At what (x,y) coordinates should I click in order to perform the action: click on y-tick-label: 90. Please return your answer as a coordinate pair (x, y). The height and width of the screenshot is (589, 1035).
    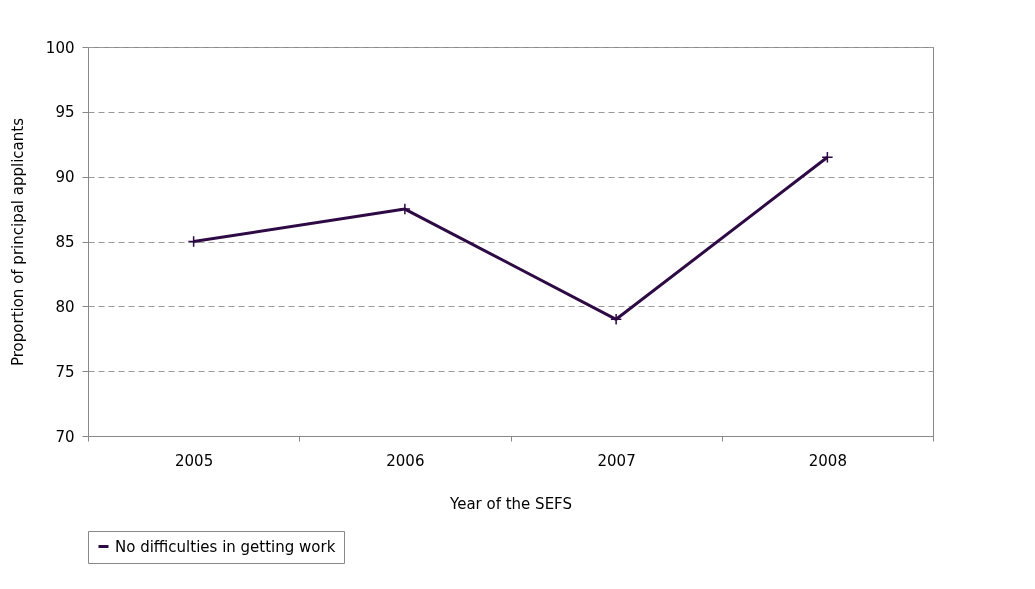
    Looking at the image, I should click on (65, 177).